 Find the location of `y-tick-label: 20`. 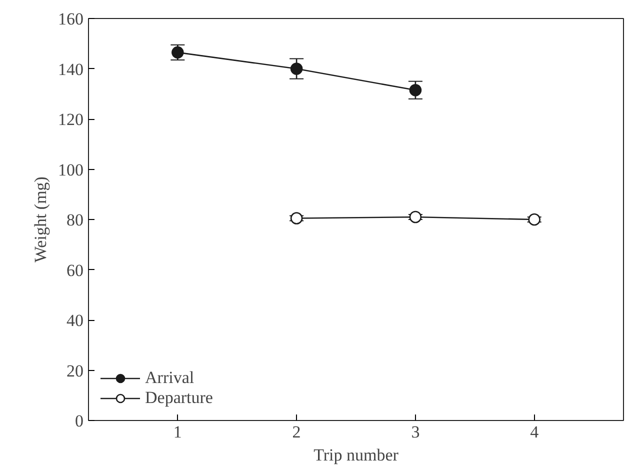

y-tick-label: 20 is located at coordinates (75, 370).